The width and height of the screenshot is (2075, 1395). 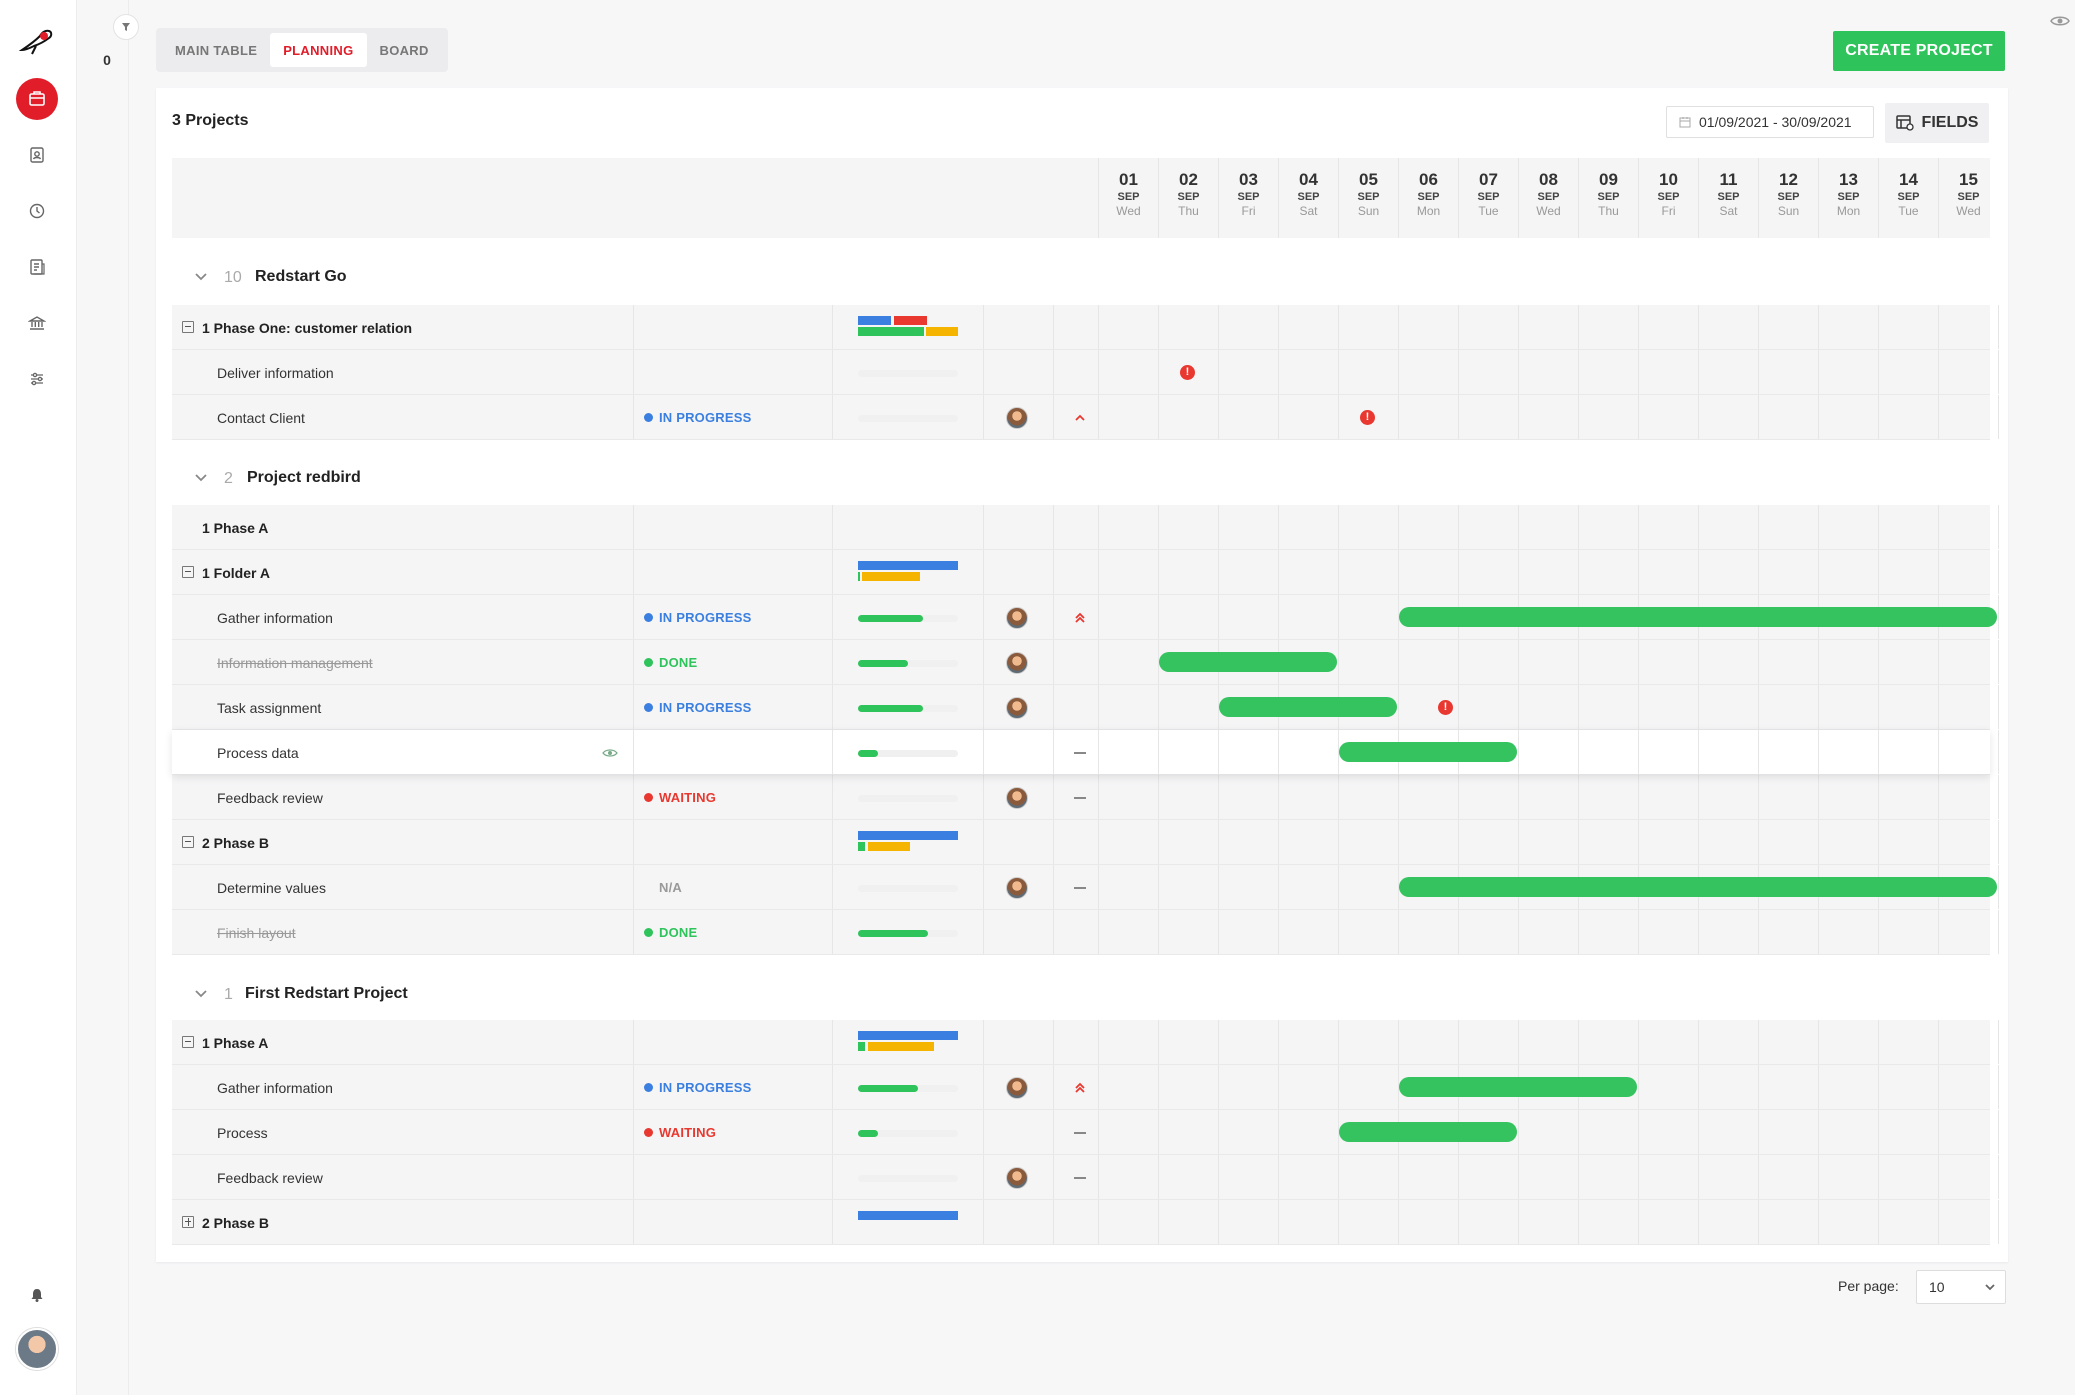 What do you see at coordinates (318, 50) in the screenshot?
I see `tab-planning: PLANNING` at bounding box center [318, 50].